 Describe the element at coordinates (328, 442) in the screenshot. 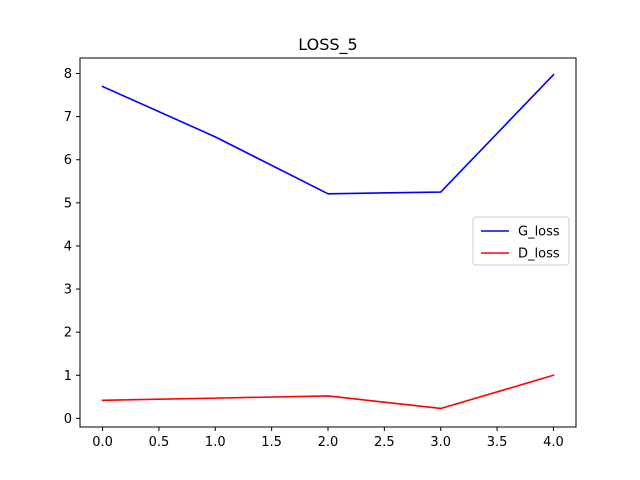

I see `x-tick-label: 2.0` at that location.